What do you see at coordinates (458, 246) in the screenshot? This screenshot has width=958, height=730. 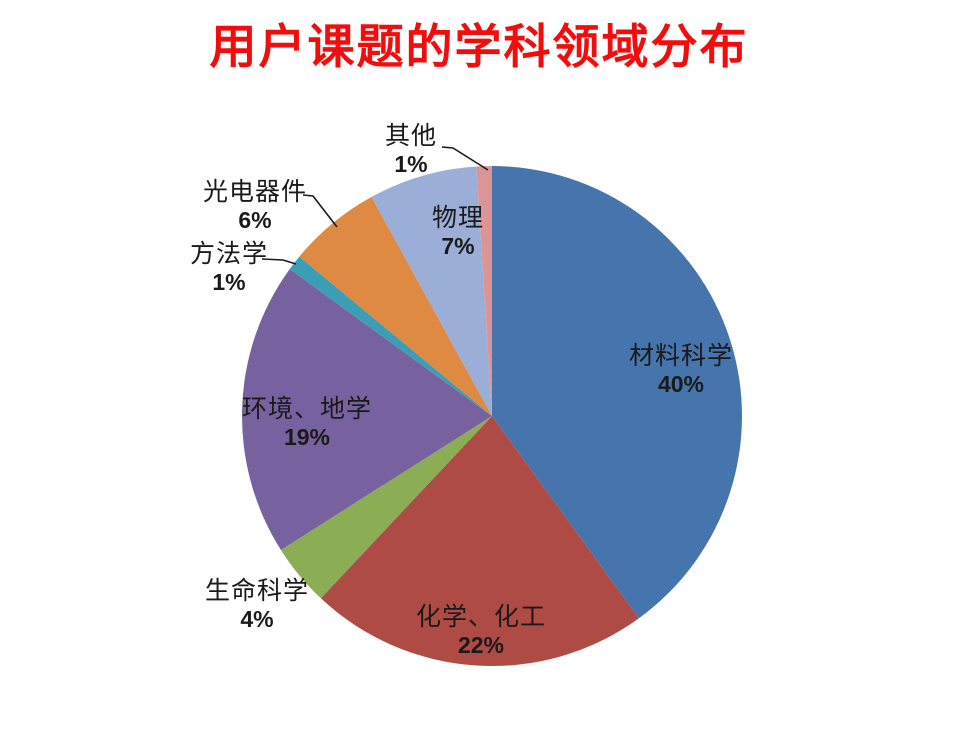 I see `slice-value: 7%` at bounding box center [458, 246].